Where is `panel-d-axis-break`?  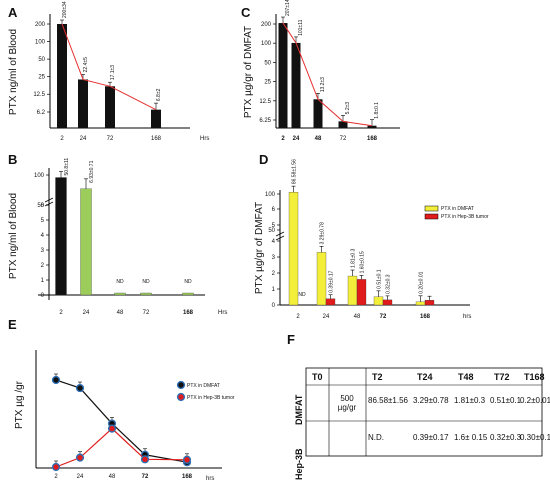 panel-d-axis-break is located at coordinates (280, 234).